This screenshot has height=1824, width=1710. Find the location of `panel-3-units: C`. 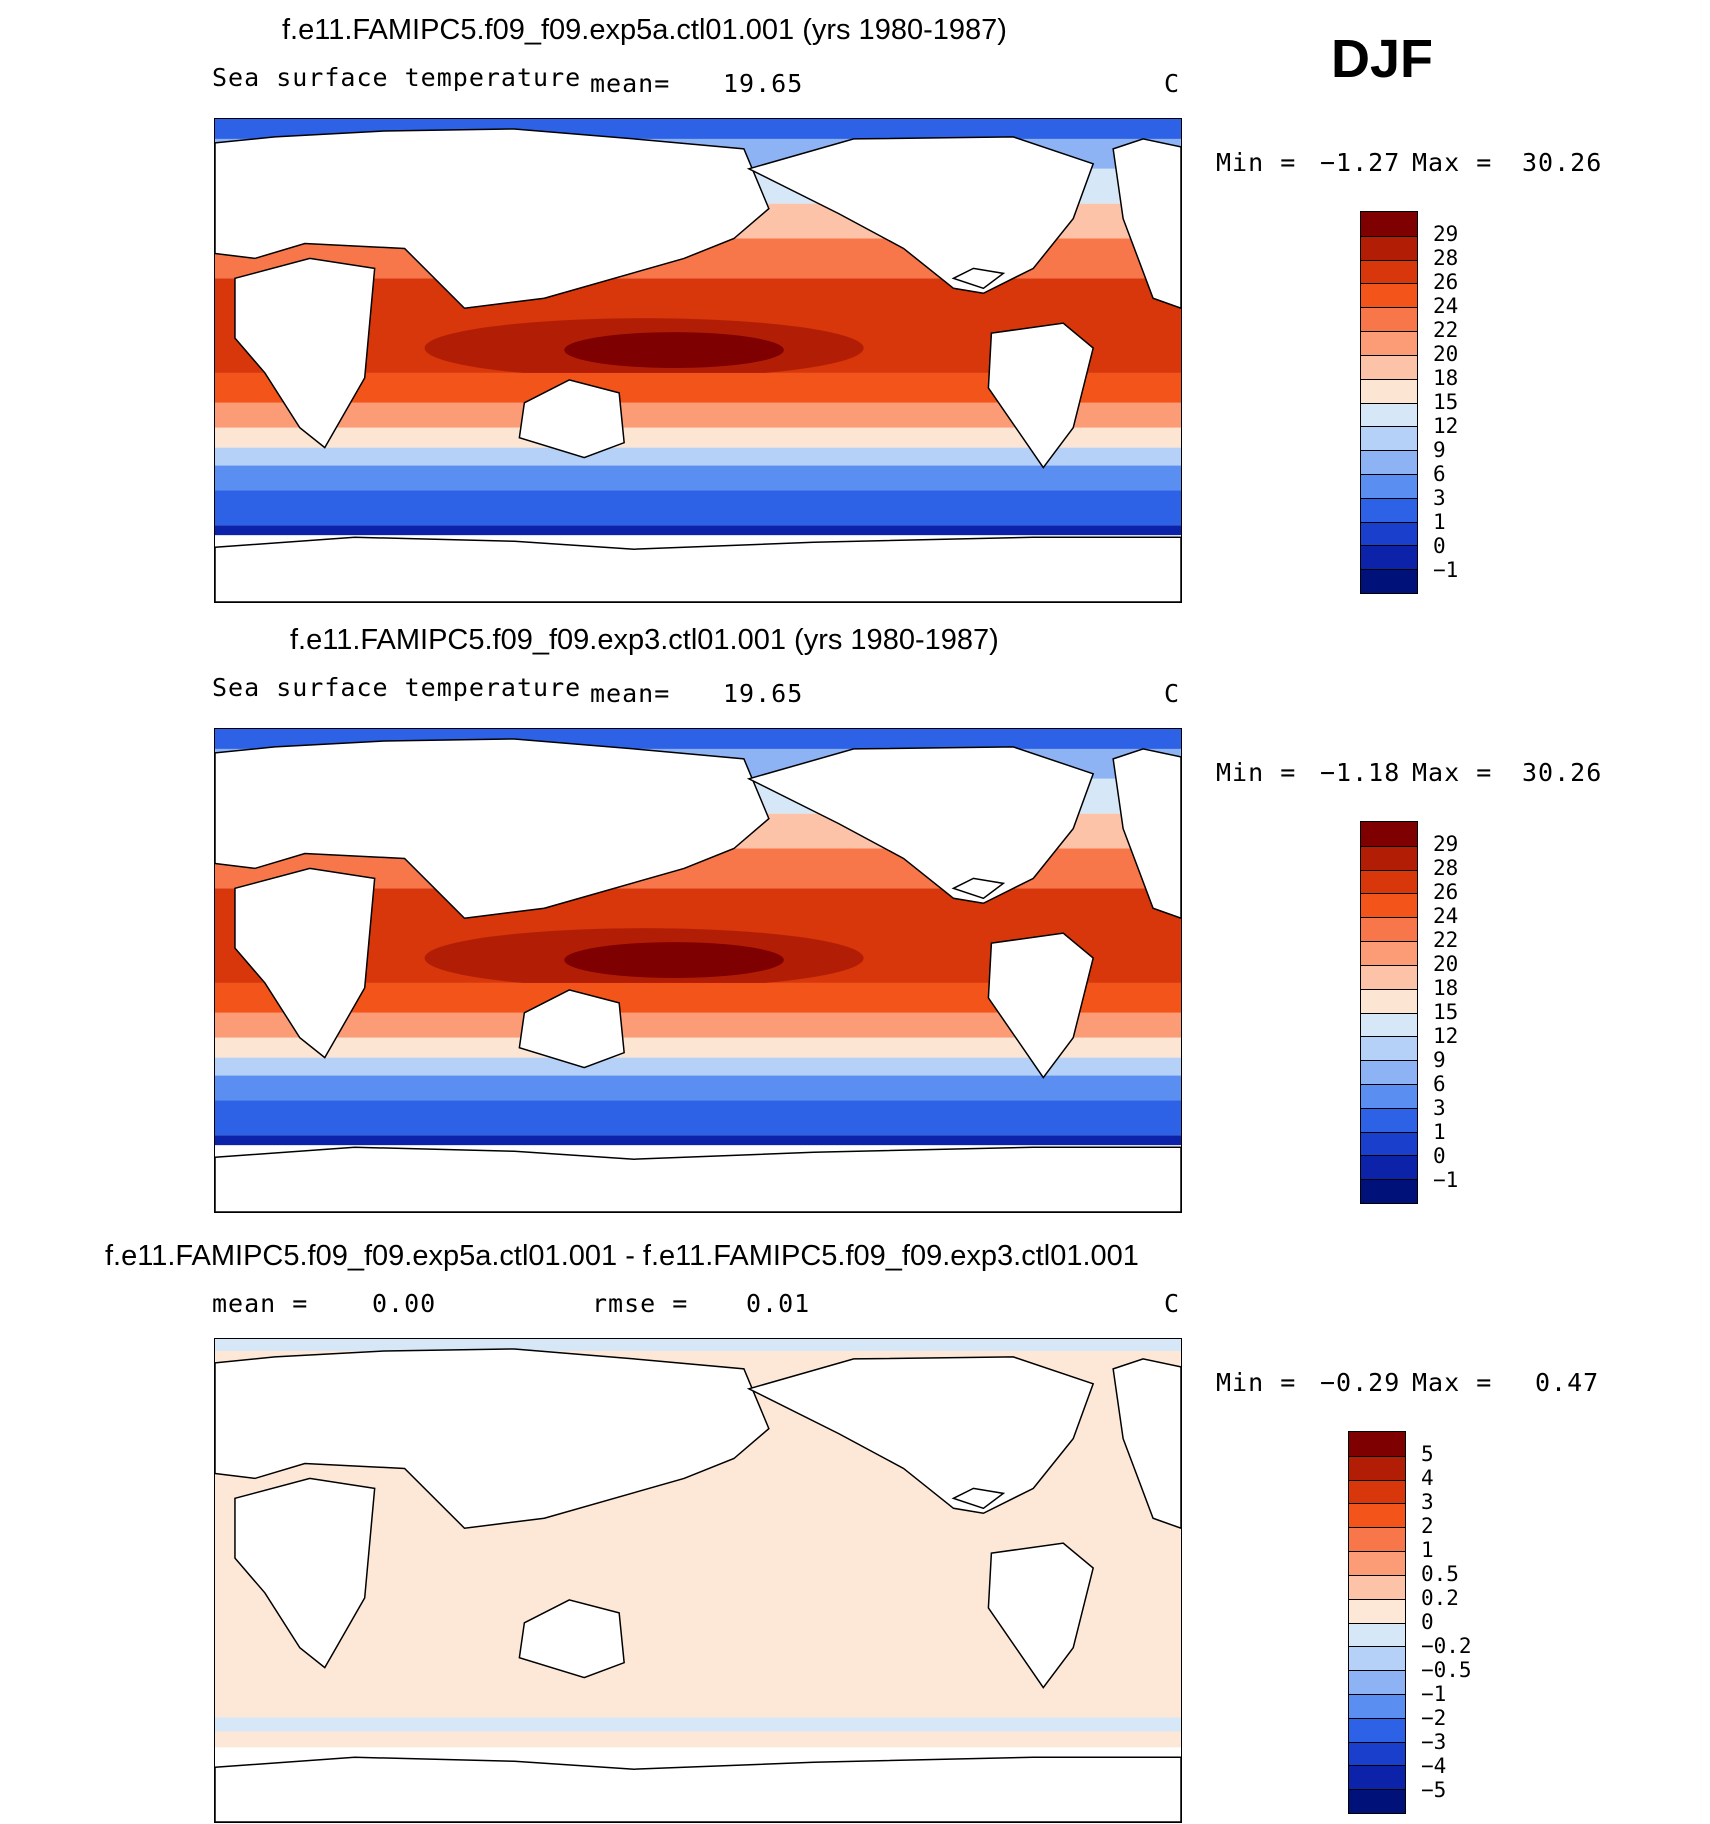

panel-3-units: C is located at coordinates (1172, 1303).